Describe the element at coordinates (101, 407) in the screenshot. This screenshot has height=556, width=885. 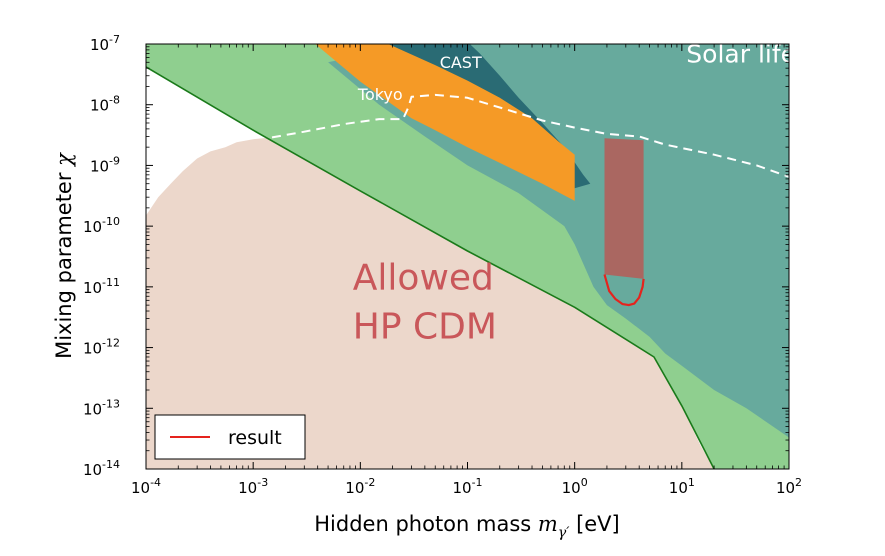
I see `y-tick-label: 10⁻¹³` at that location.